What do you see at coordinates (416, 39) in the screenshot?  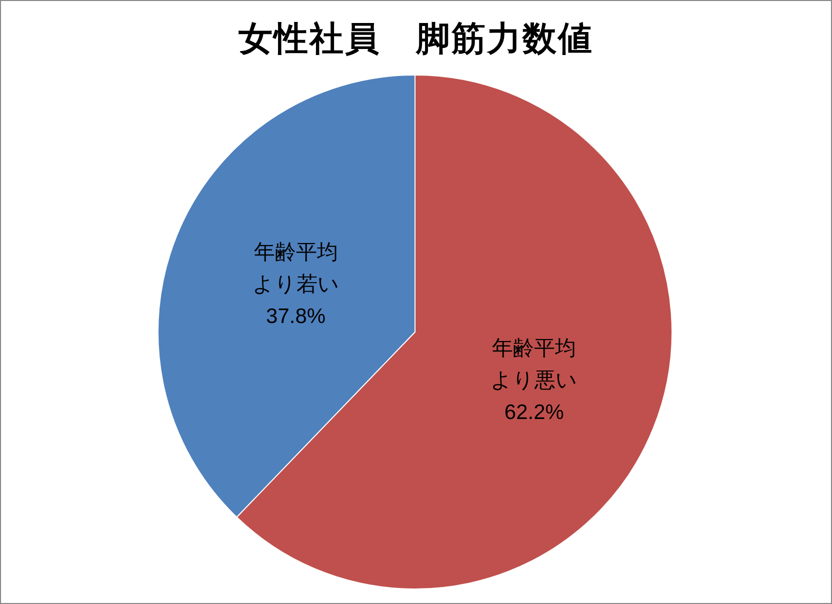 I see `title: 女性社員 脚筋力数値` at bounding box center [416, 39].